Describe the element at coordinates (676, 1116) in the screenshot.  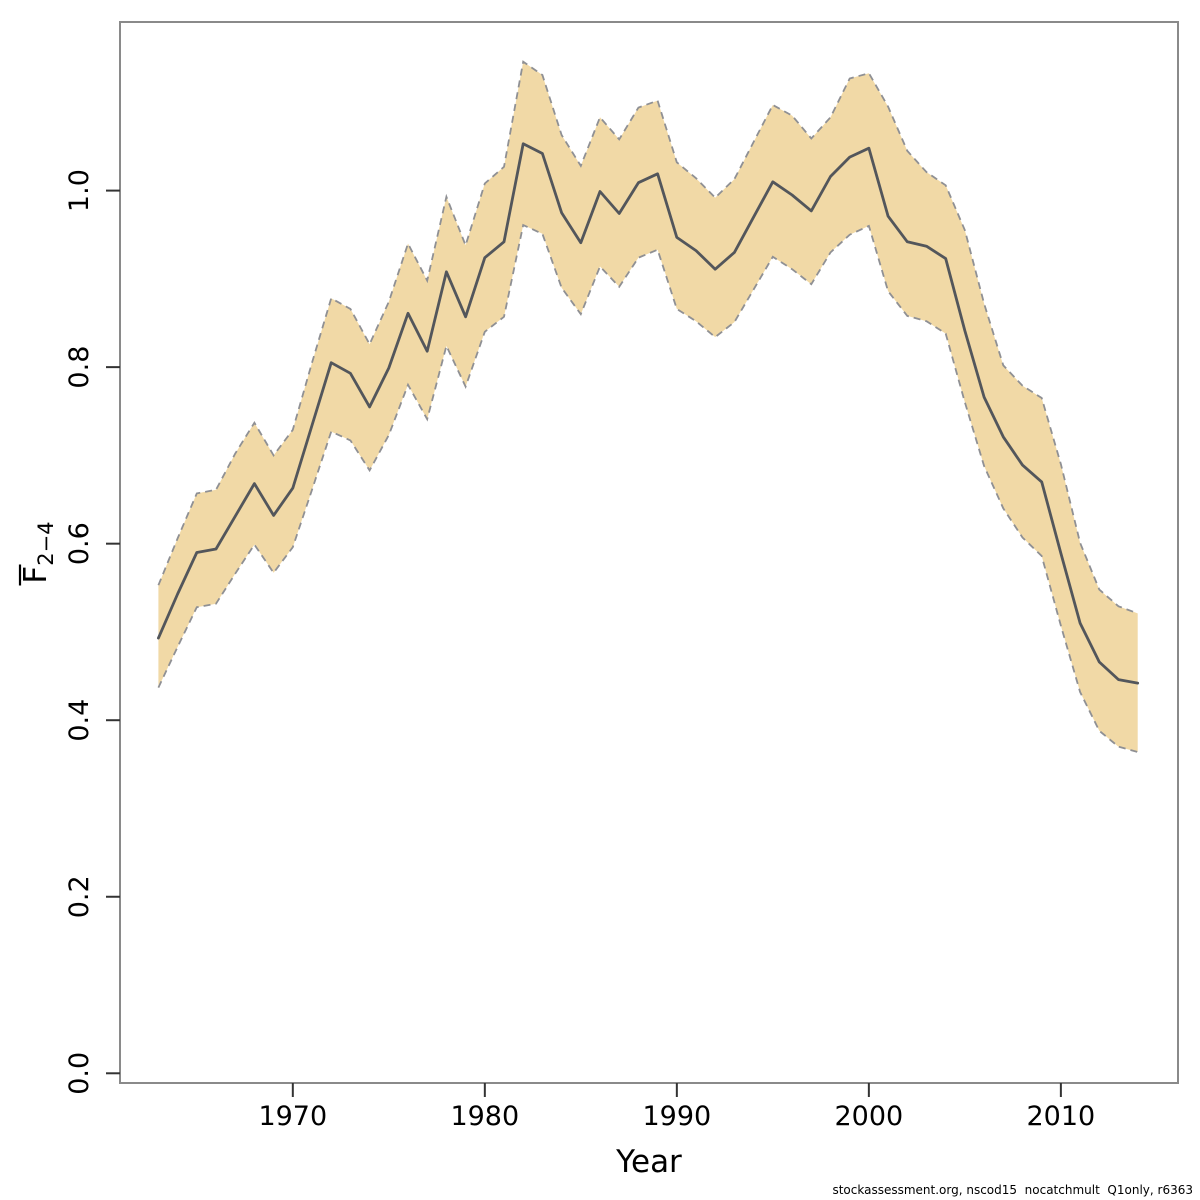
I see `x-tick-label: 1990` at that location.